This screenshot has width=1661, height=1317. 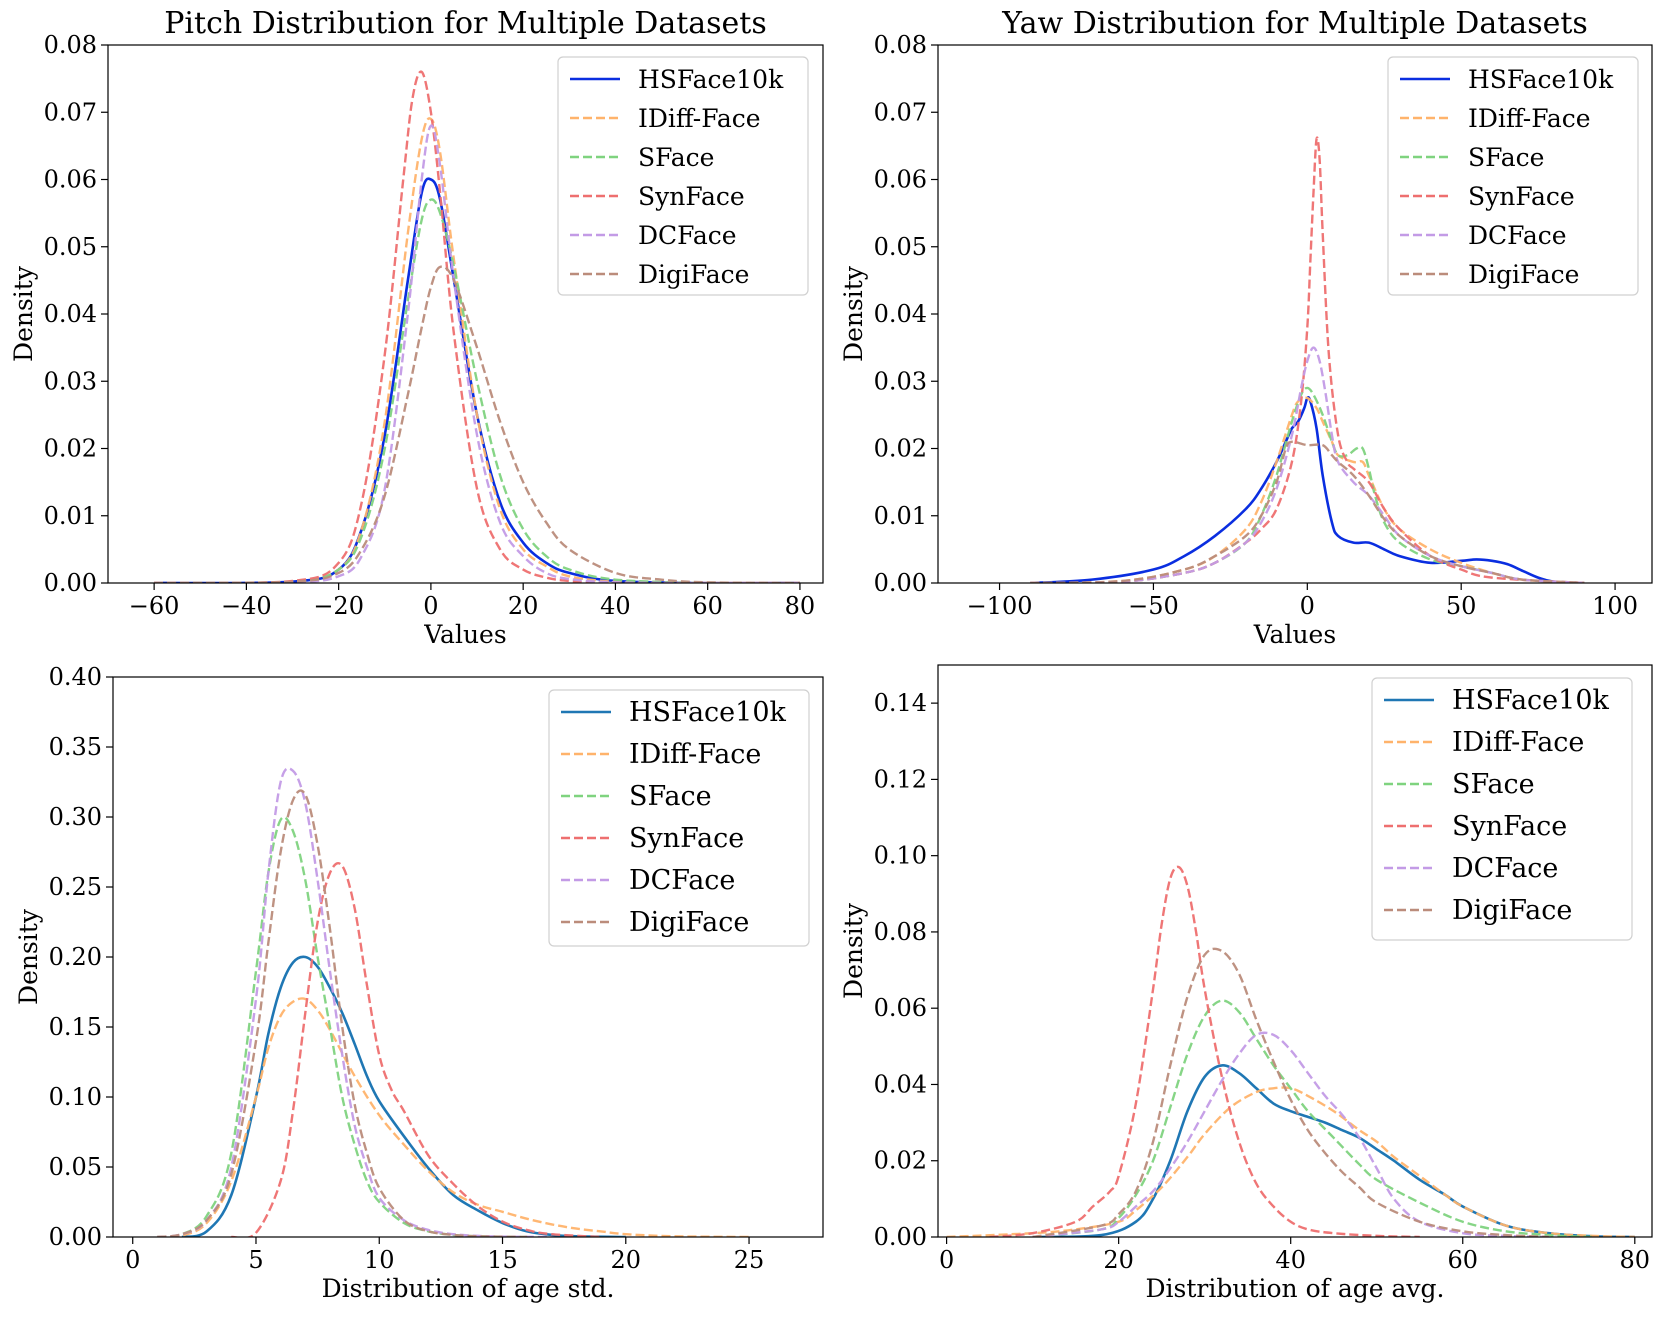 I want to click on yaw-line-digiface, so click(x=1307, y=511).